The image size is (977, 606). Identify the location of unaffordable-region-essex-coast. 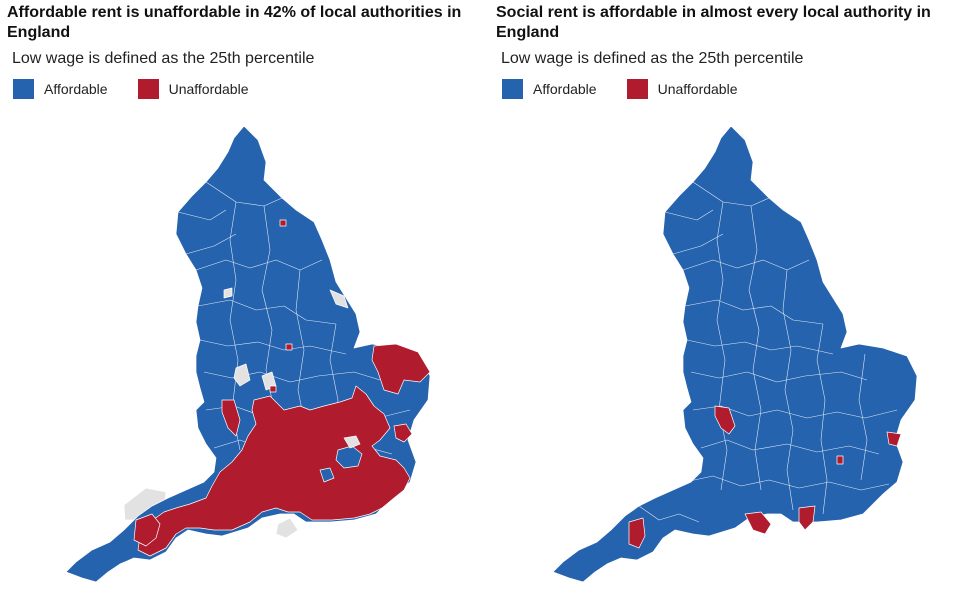
(403, 433).